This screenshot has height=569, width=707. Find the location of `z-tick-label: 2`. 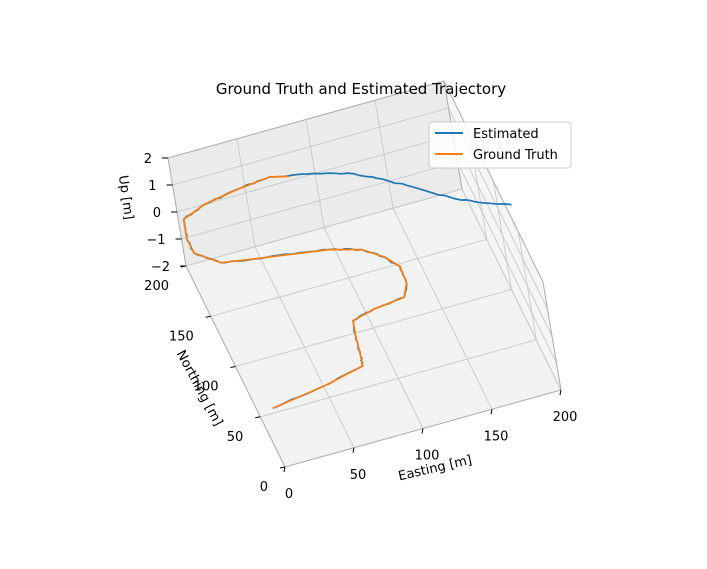

z-tick-label: 2 is located at coordinates (148, 159).